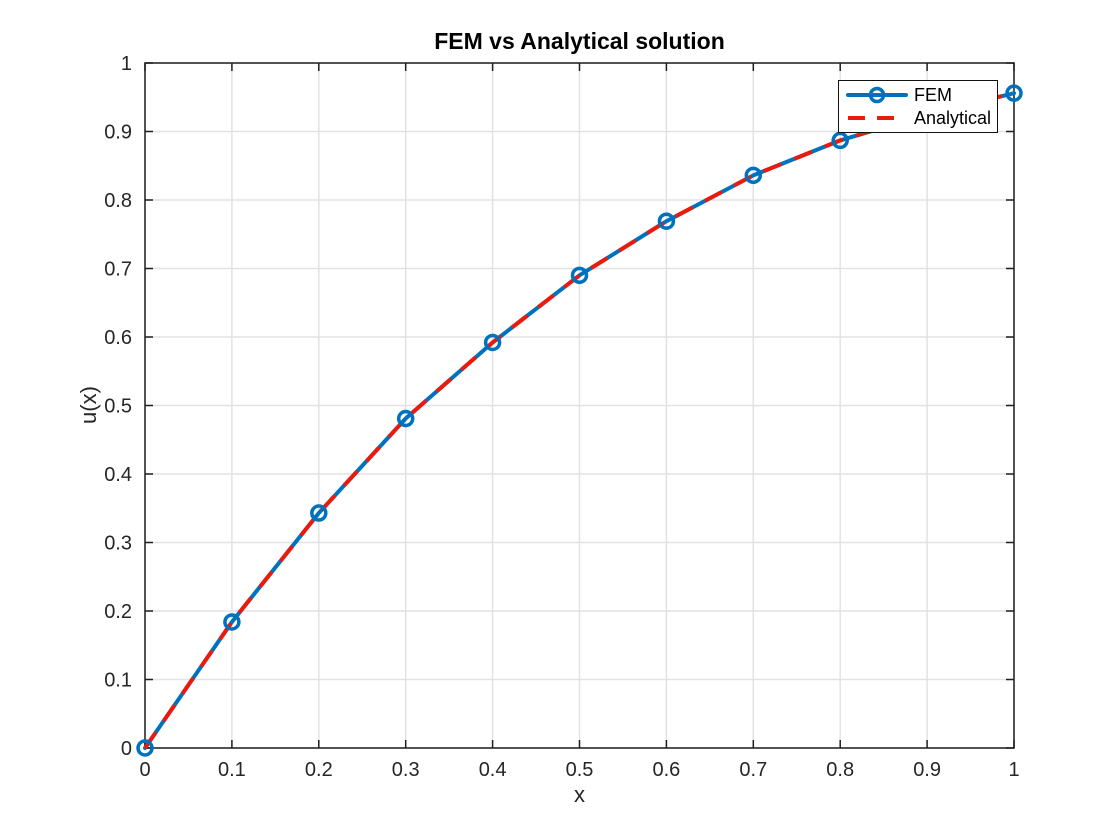 This screenshot has width=1120, height=840. Describe the element at coordinates (406, 770) in the screenshot. I see `x-tick-label: 0.3` at that location.